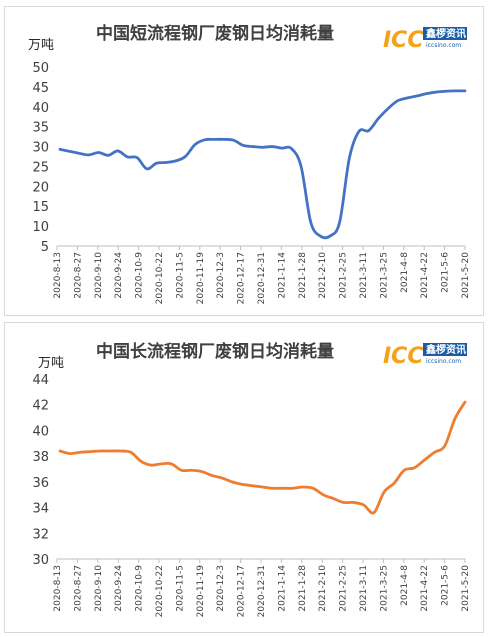  What do you see at coordinates (262, 457) in the screenshot?
I see `series-line` at bounding box center [262, 457].